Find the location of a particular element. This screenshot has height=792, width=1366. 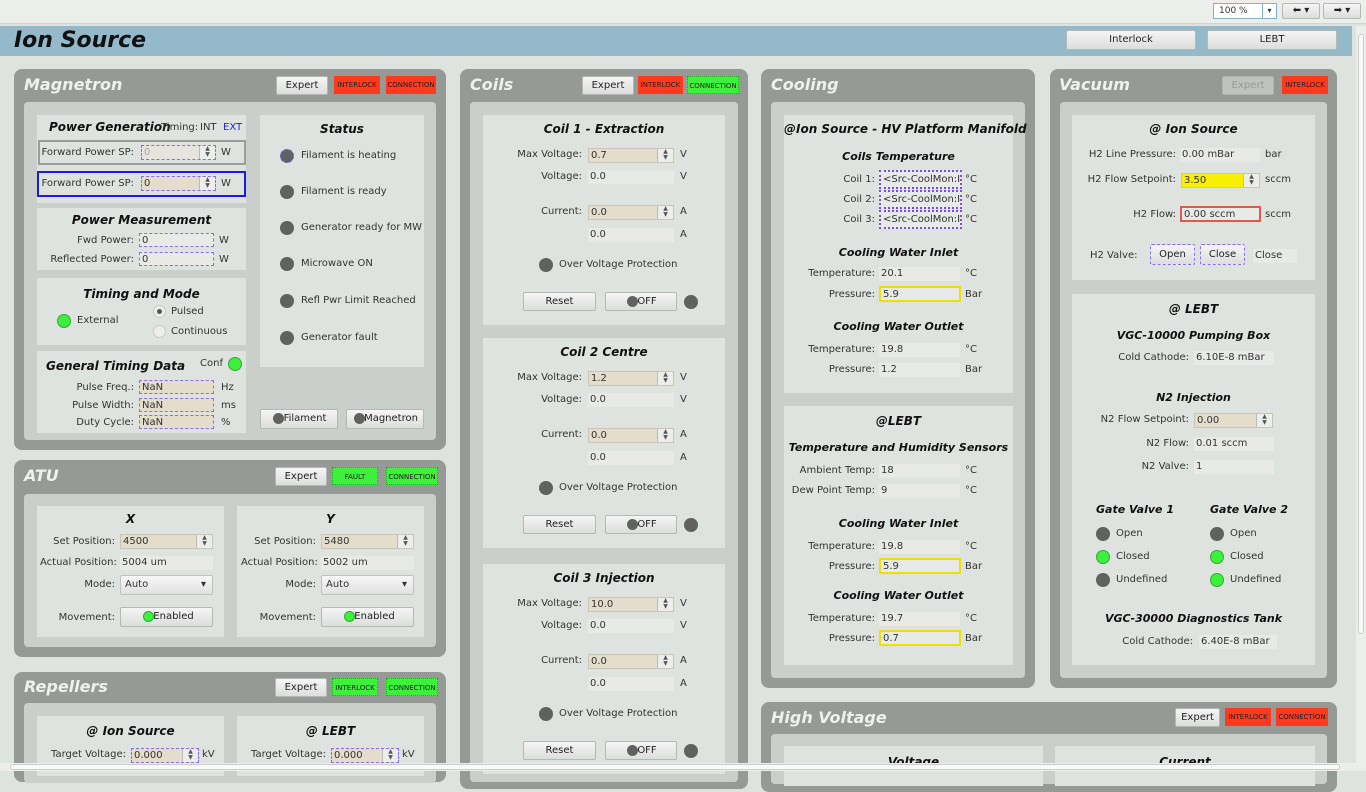

coils-expert-button: Expert is located at coordinates (608, 85).